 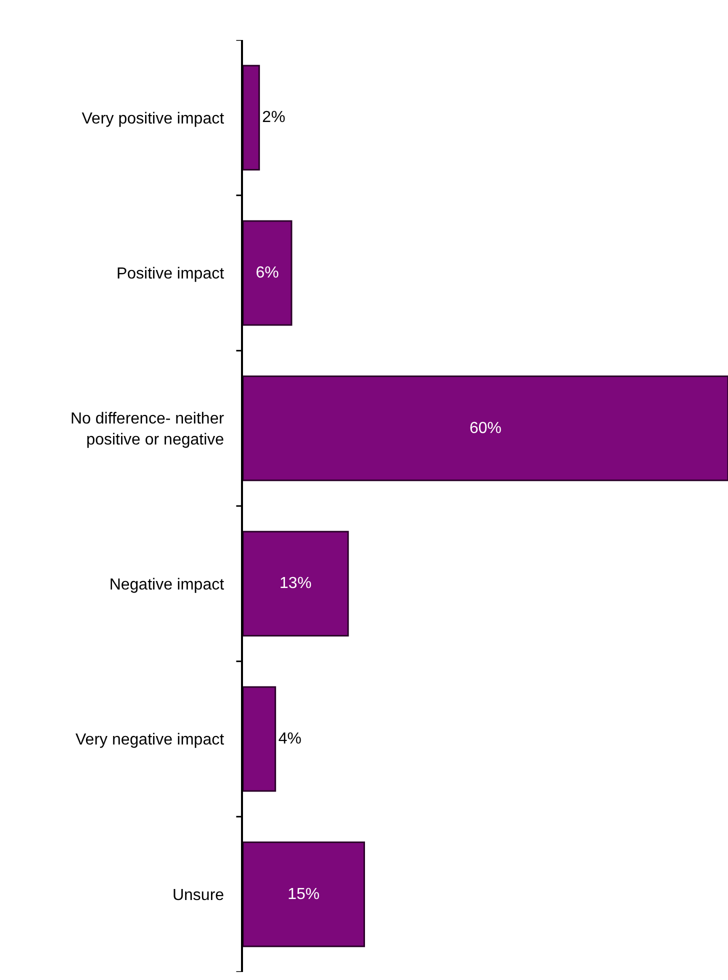 I want to click on y-tick-label: Unsure, so click(x=198, y=895).